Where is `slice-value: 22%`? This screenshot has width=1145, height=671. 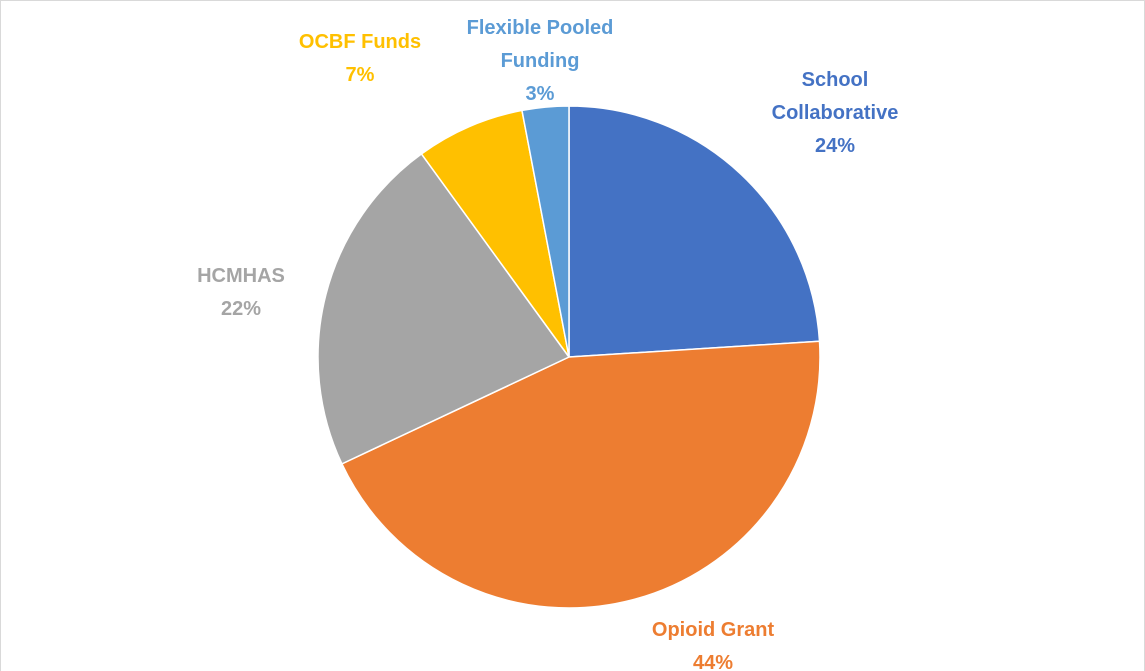 slice-value: 22% is located at coordinates (241, 309).